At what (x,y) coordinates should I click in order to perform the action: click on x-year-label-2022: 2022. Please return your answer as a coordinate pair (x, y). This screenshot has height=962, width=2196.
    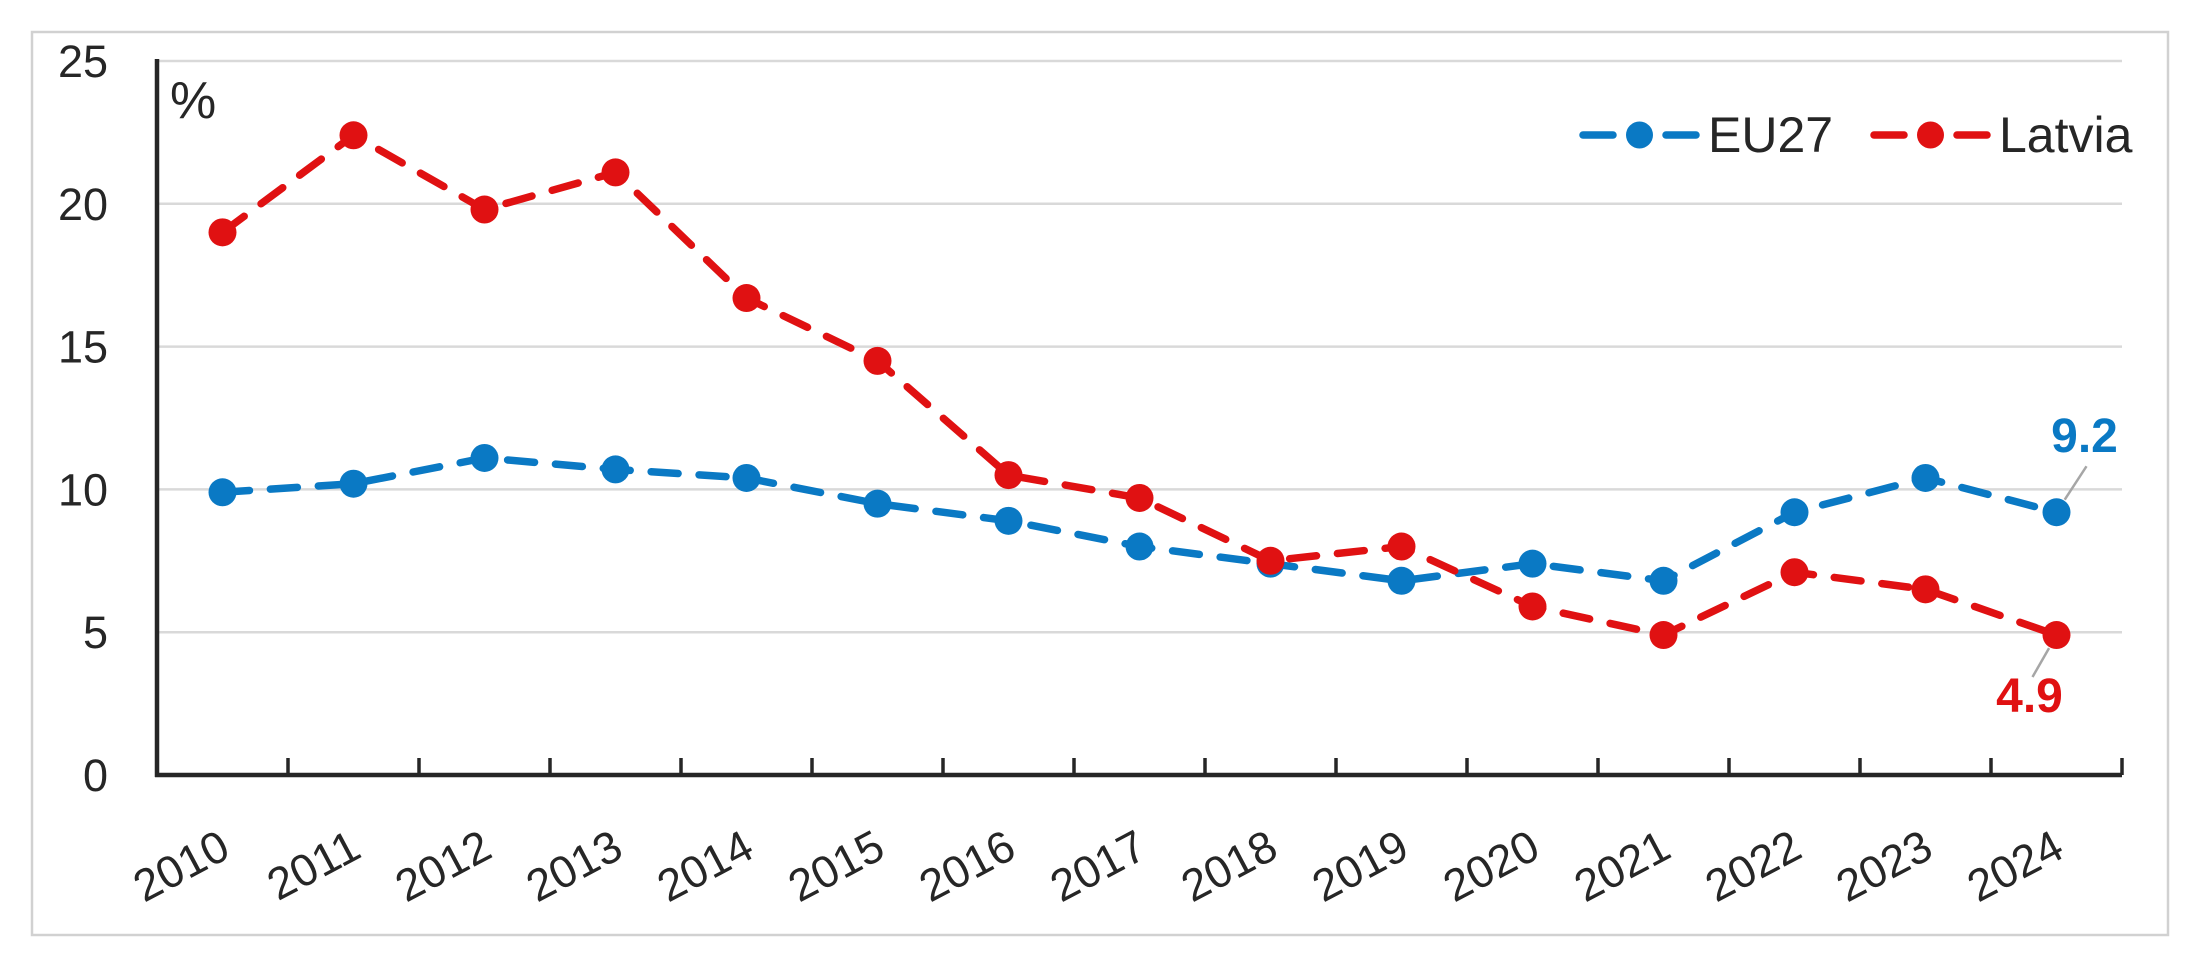
    Looking at the image, I should click on (1753, 866).